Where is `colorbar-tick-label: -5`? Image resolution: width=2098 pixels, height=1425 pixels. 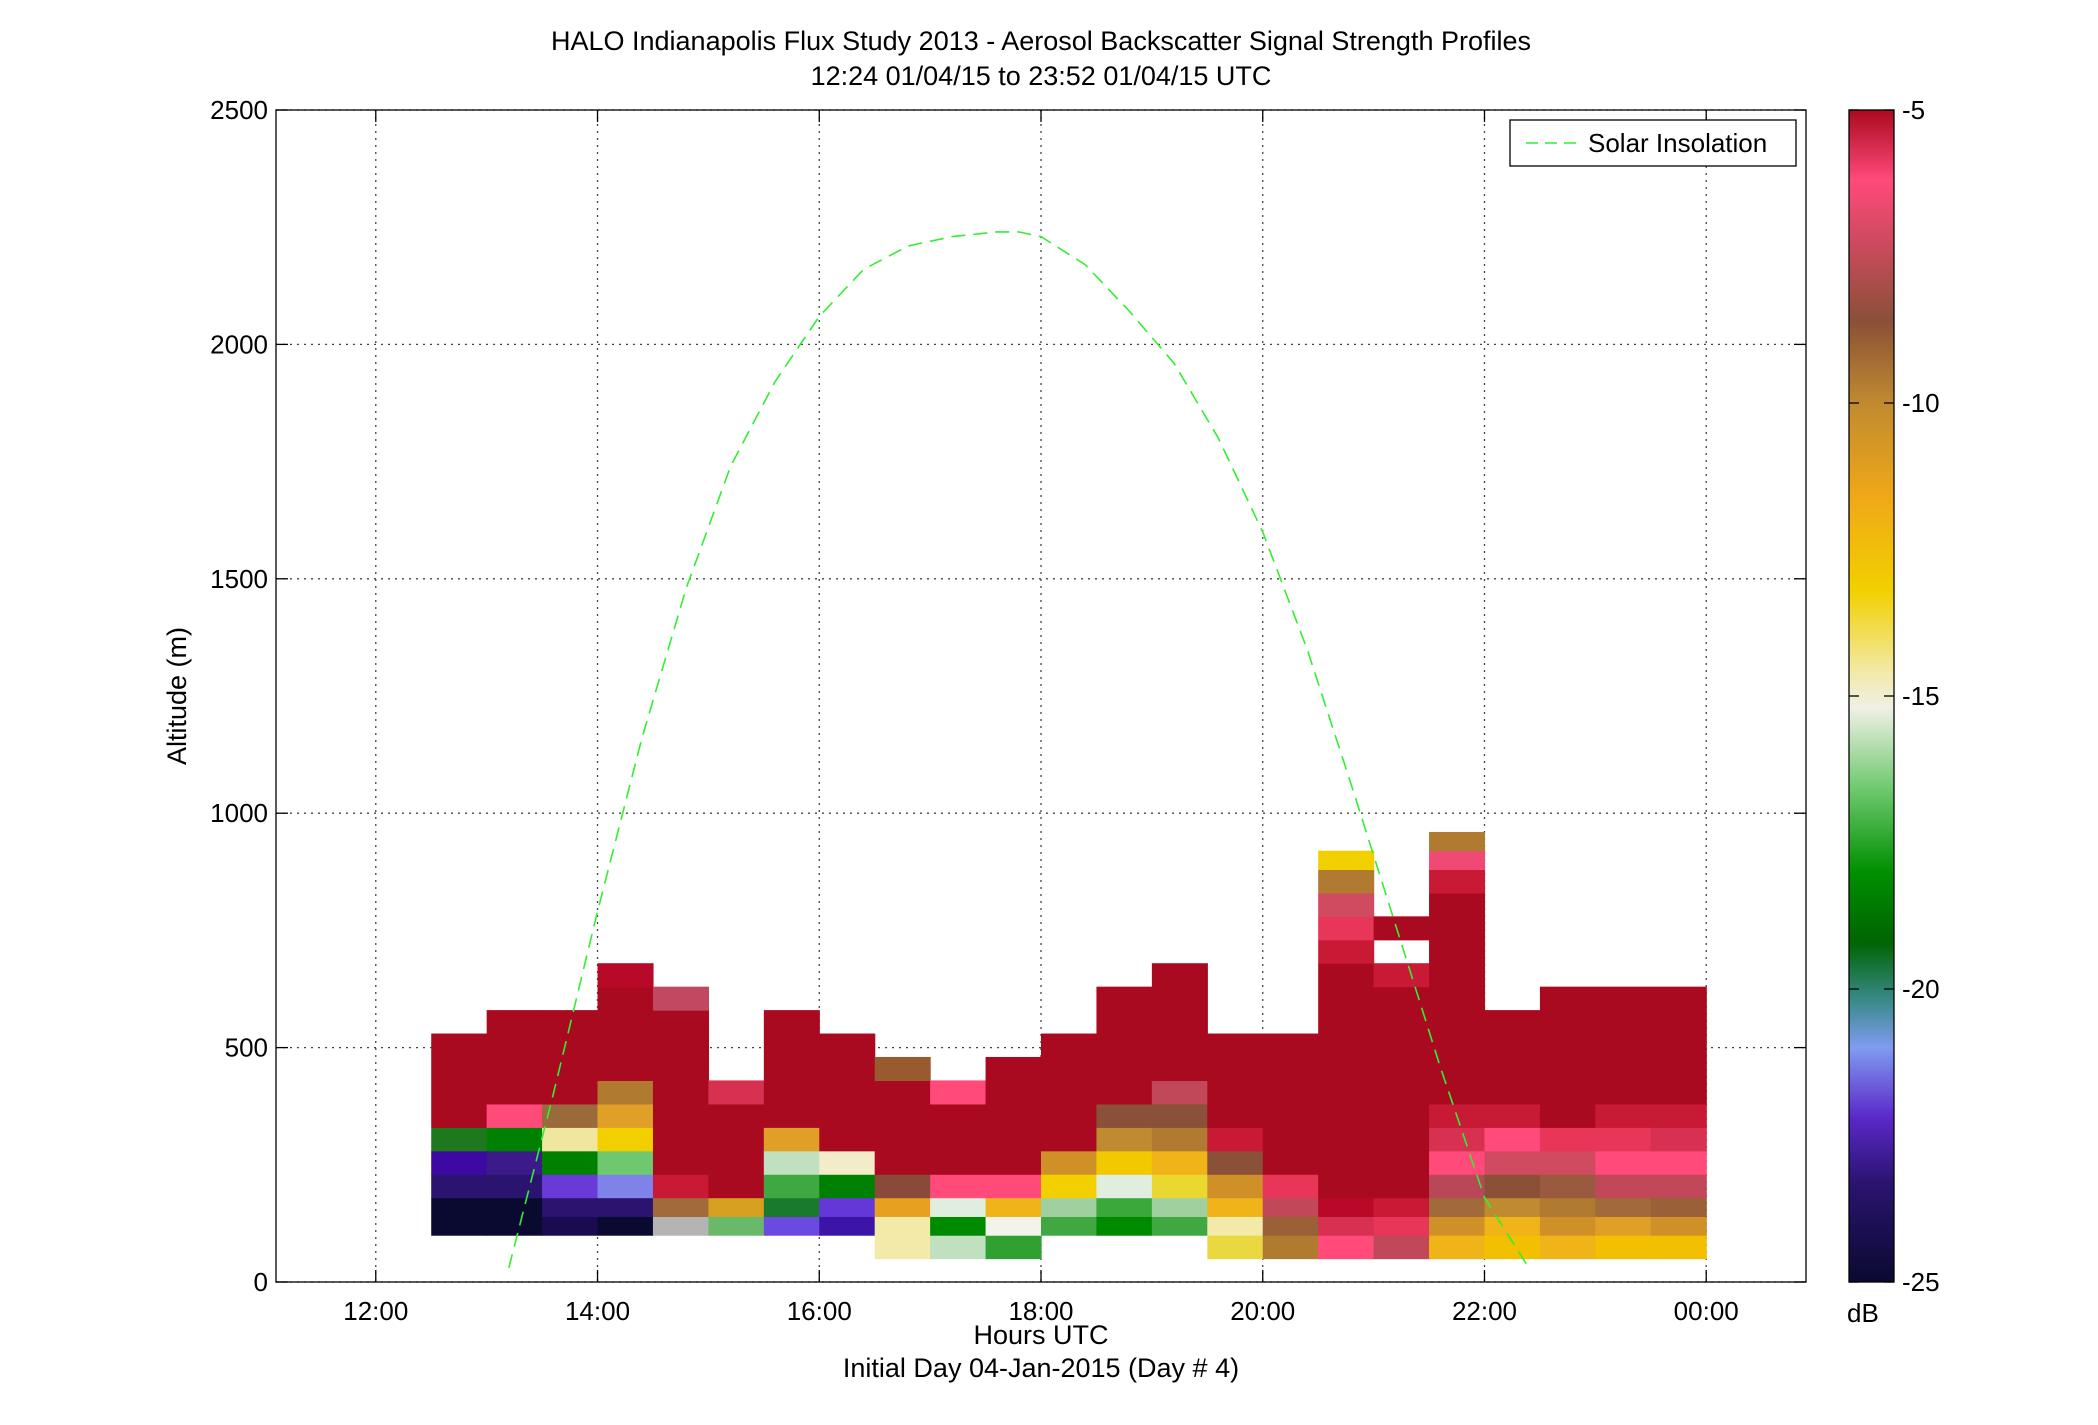
colorbar-tick-label: -5 is located at coordinates (1913, 110).